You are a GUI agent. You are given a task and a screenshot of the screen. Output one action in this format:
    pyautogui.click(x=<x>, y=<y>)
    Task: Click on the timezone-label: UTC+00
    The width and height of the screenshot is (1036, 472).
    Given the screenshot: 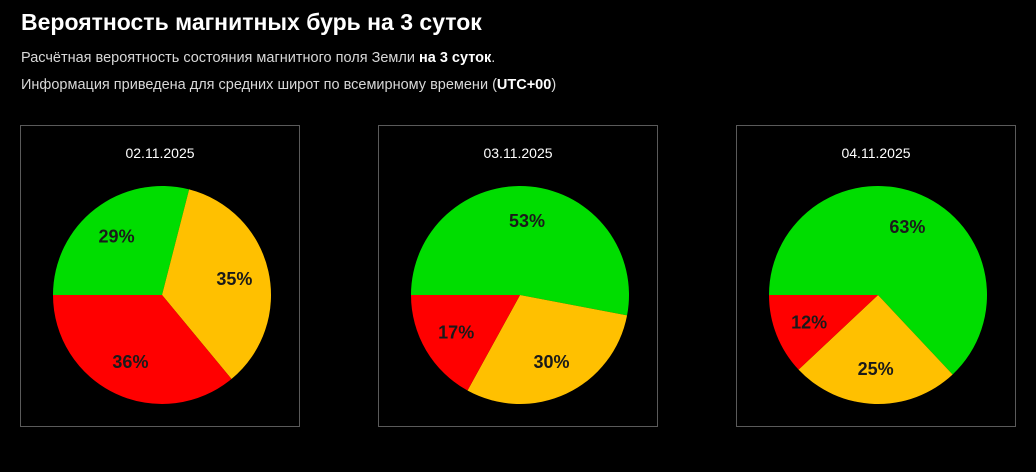 What is the action you would take?
    pyautogui.click(x=524, y=85)
    